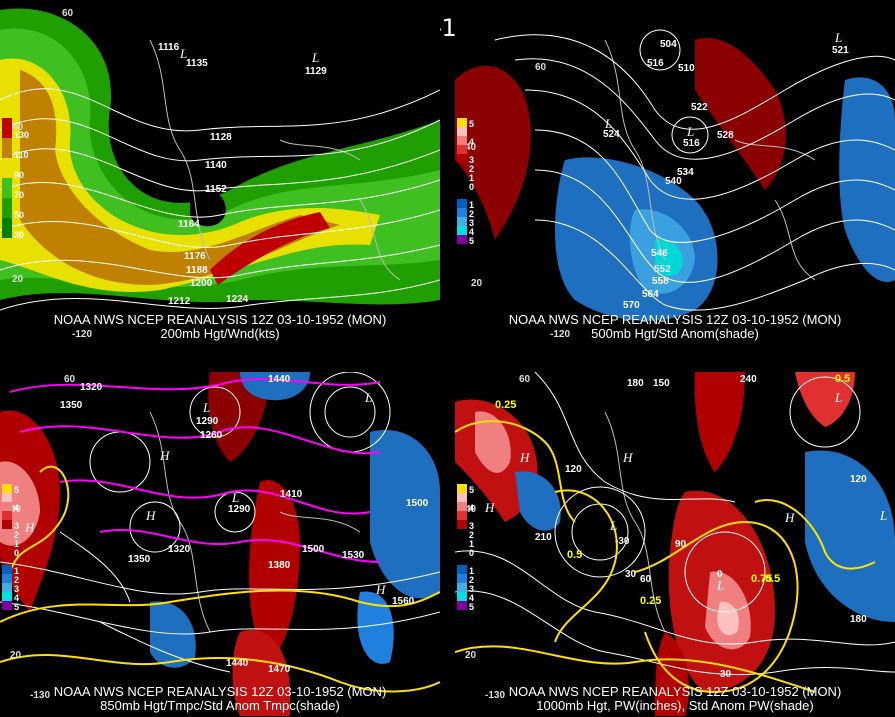  I want to click on lat-labels: 60 40 20 -120, so click(517, 201).